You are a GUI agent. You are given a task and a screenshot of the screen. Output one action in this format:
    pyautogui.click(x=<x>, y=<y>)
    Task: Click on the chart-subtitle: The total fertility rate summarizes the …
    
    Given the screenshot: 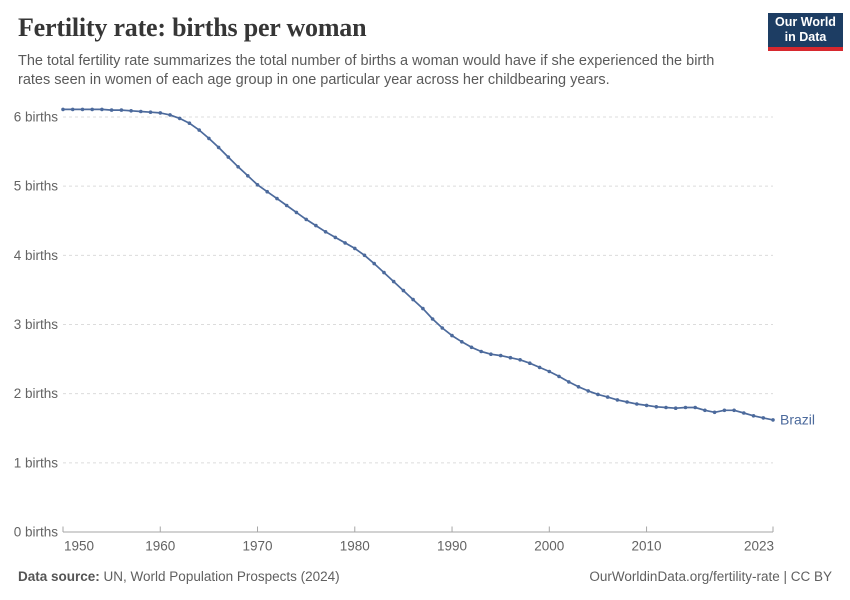 What is the action you would take?
    pyautogui.click(x=392, y=71)
    